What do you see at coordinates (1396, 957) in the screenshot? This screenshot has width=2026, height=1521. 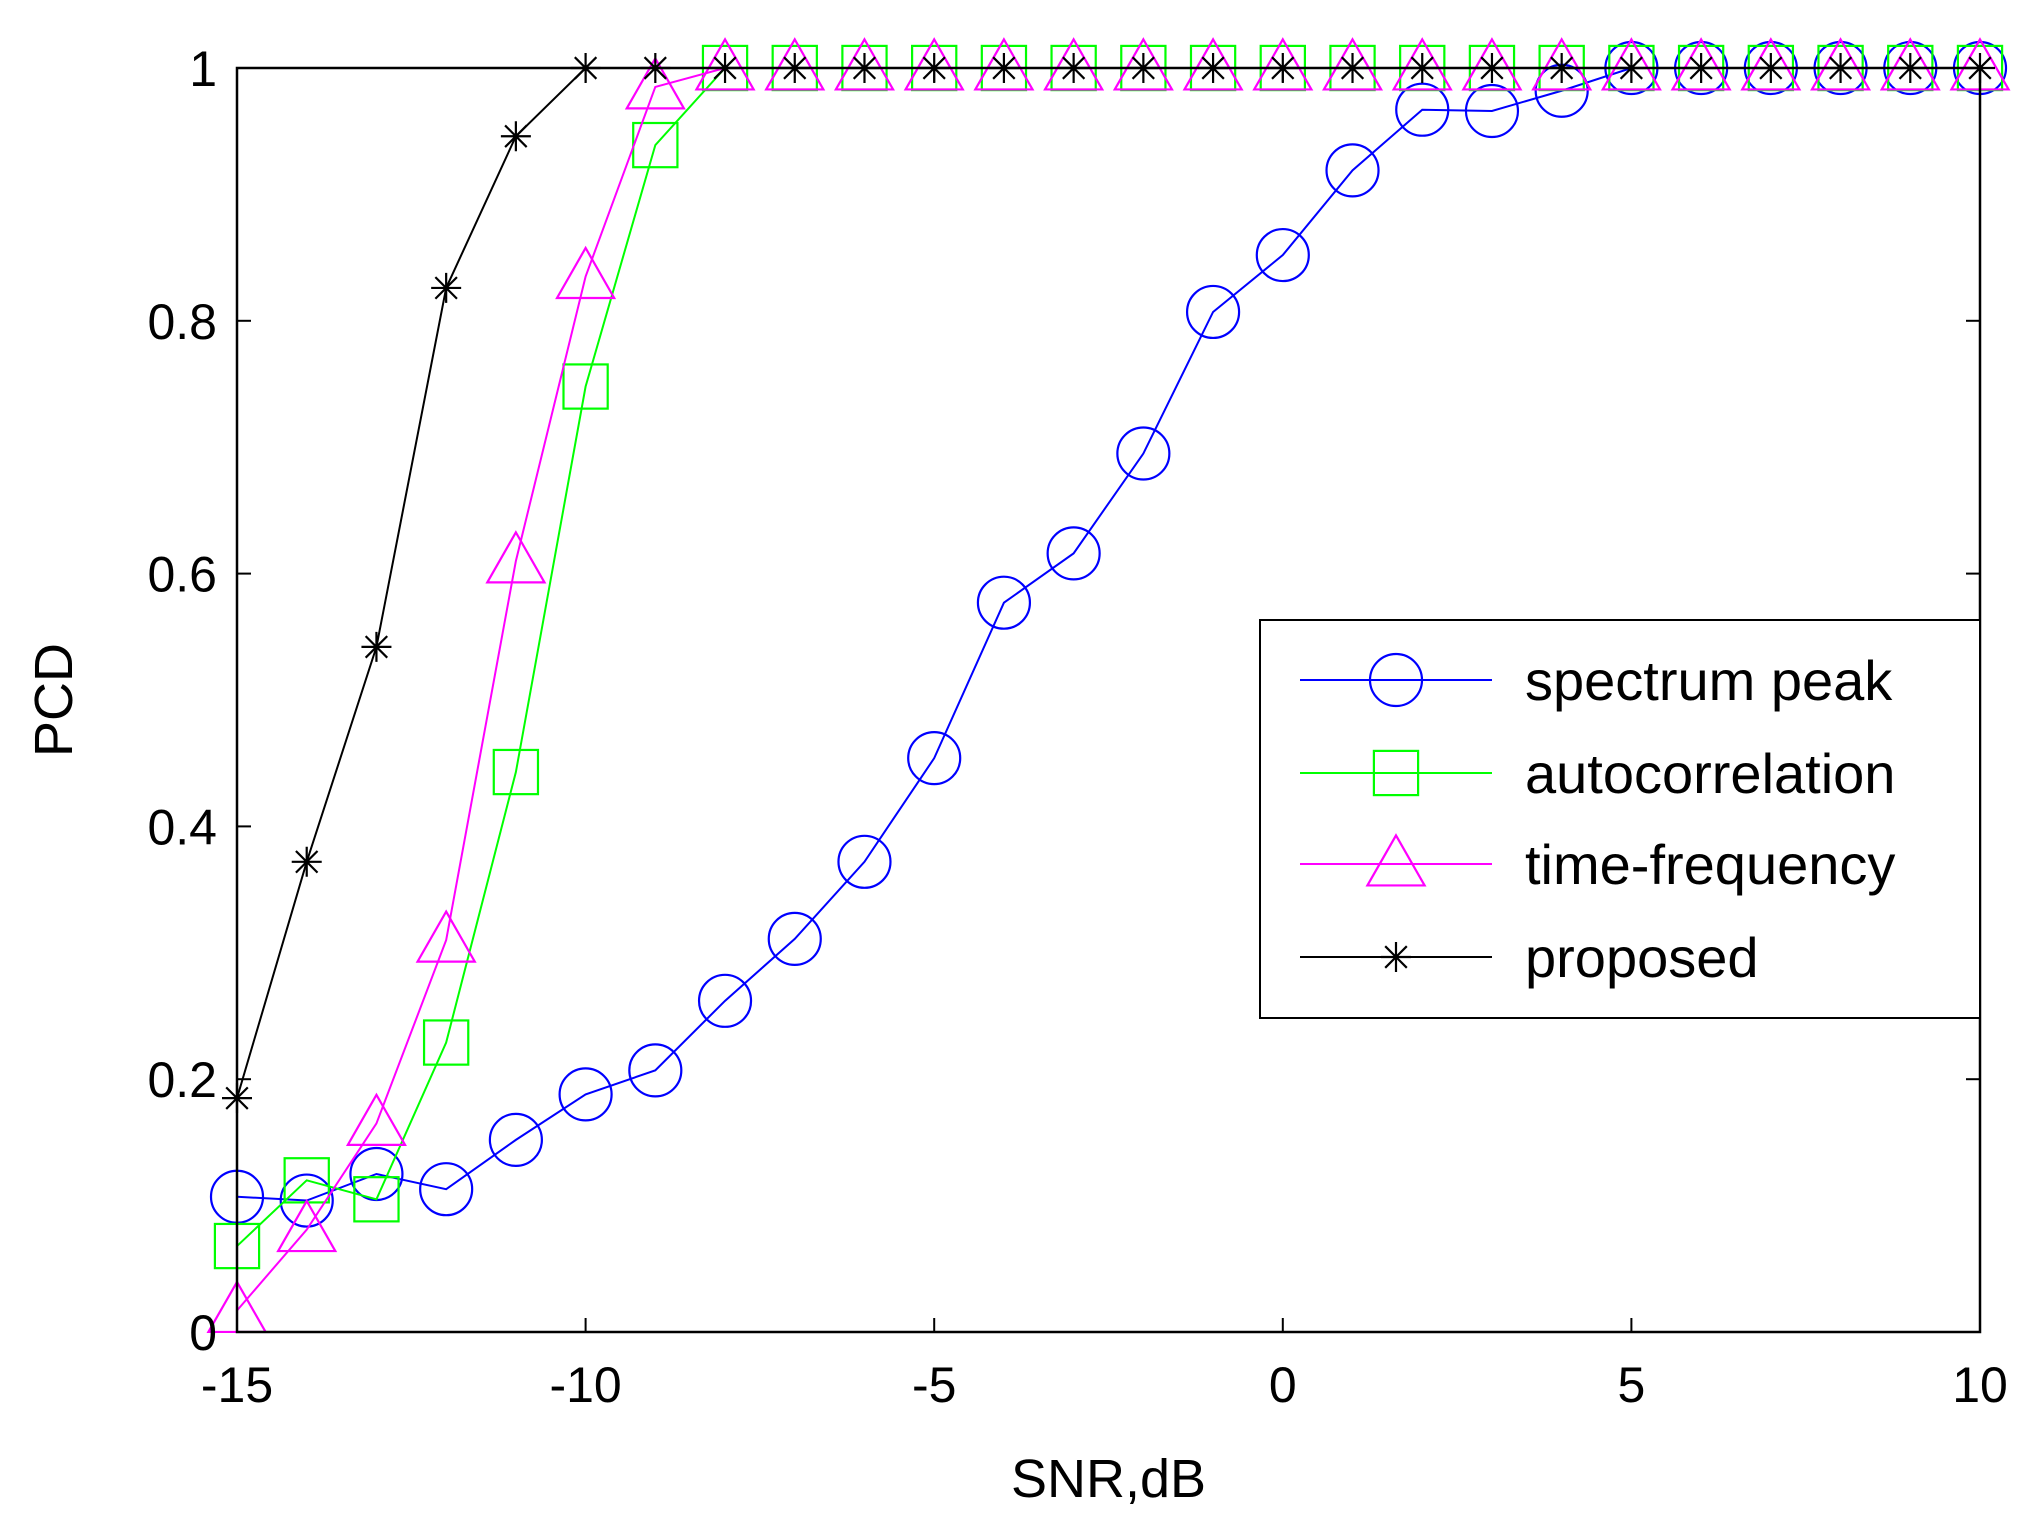 I see `legend-marker-proposed` at bounding box center [1396, 957].